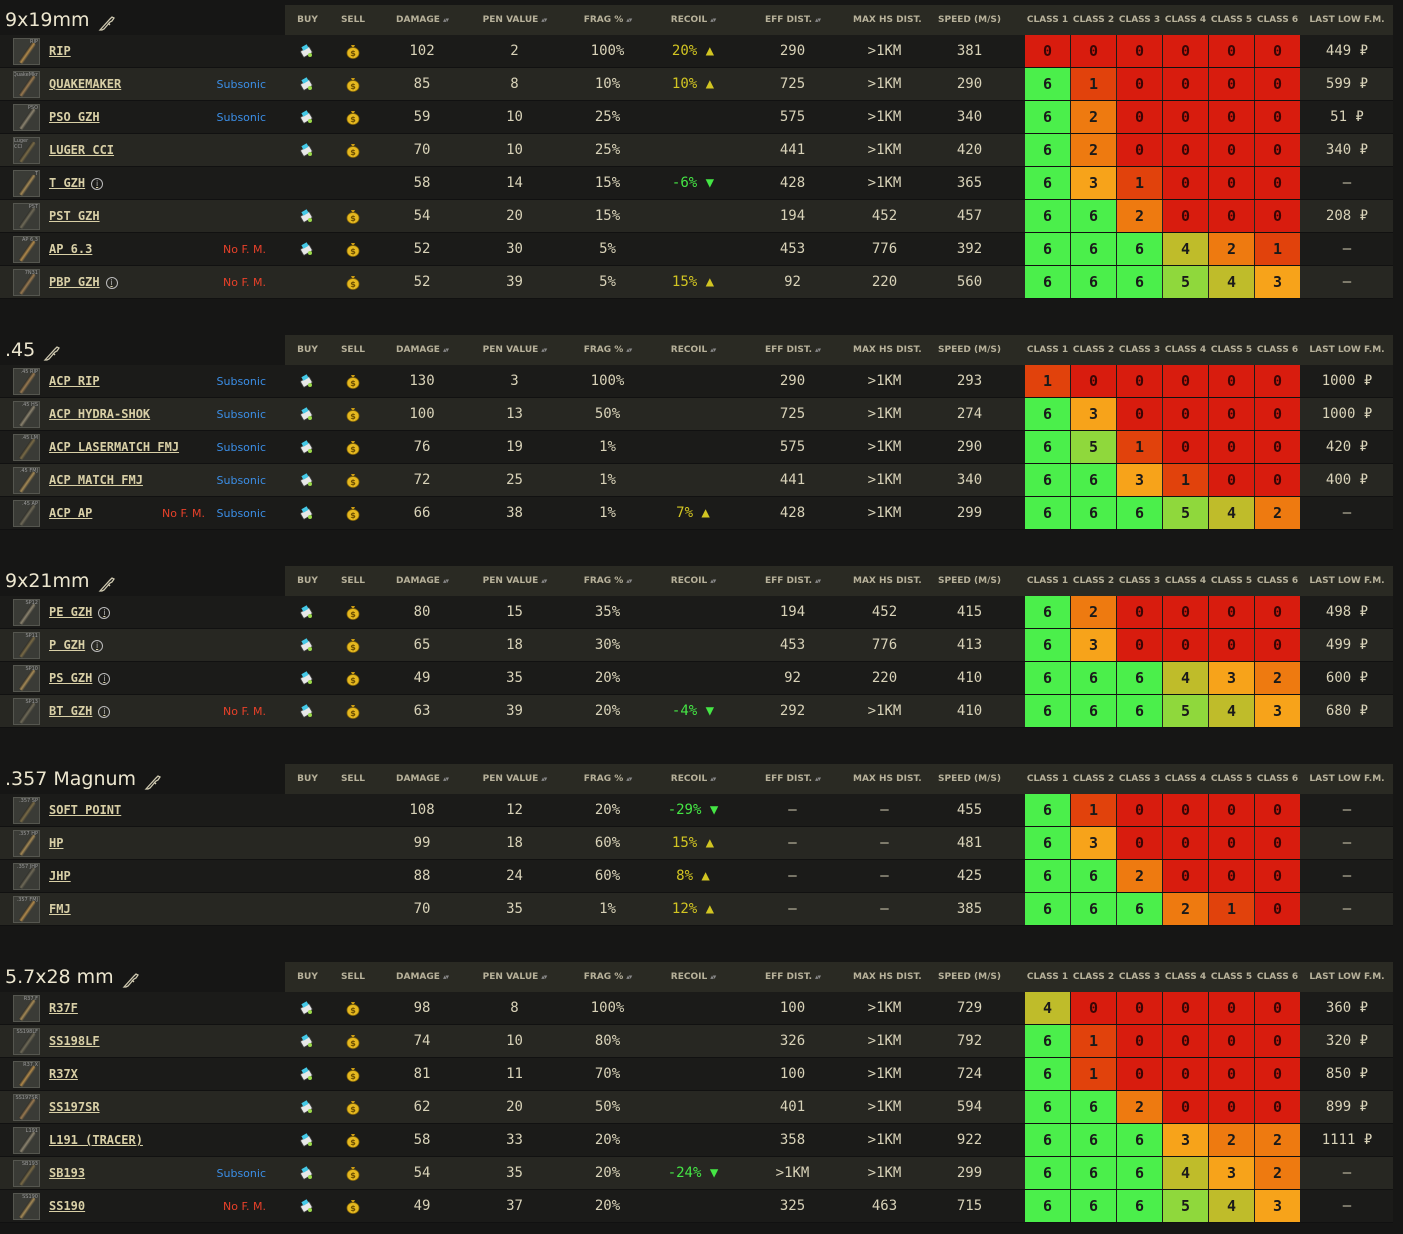  I want to click on ammo-name-link: R37X, so click(63, 1074).